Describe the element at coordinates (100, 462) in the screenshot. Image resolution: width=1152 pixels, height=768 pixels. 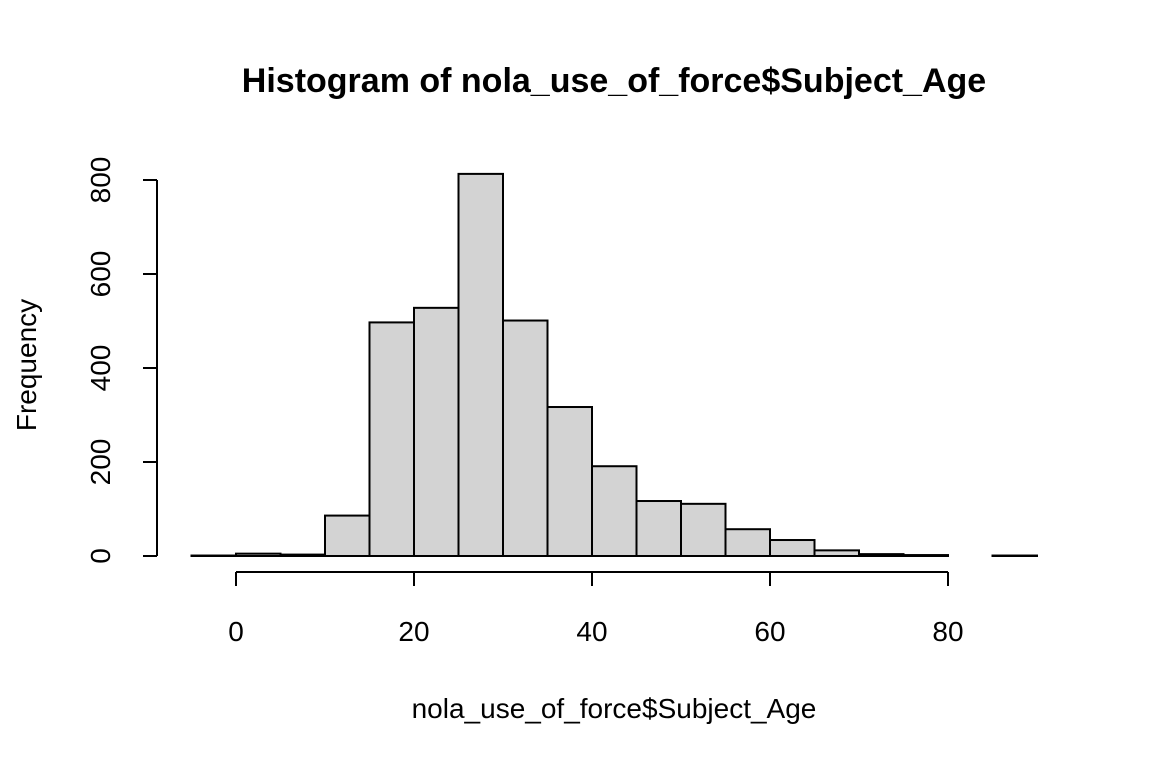
I see `y-tick-label: 200` at that location.